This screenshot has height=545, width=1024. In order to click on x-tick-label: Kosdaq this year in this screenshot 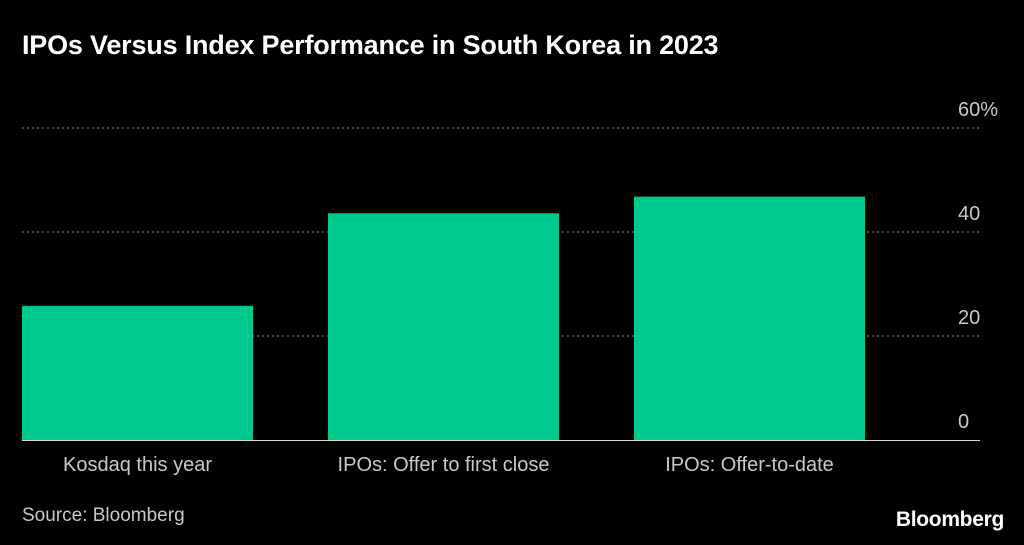, I will do `click(137, 465)`.